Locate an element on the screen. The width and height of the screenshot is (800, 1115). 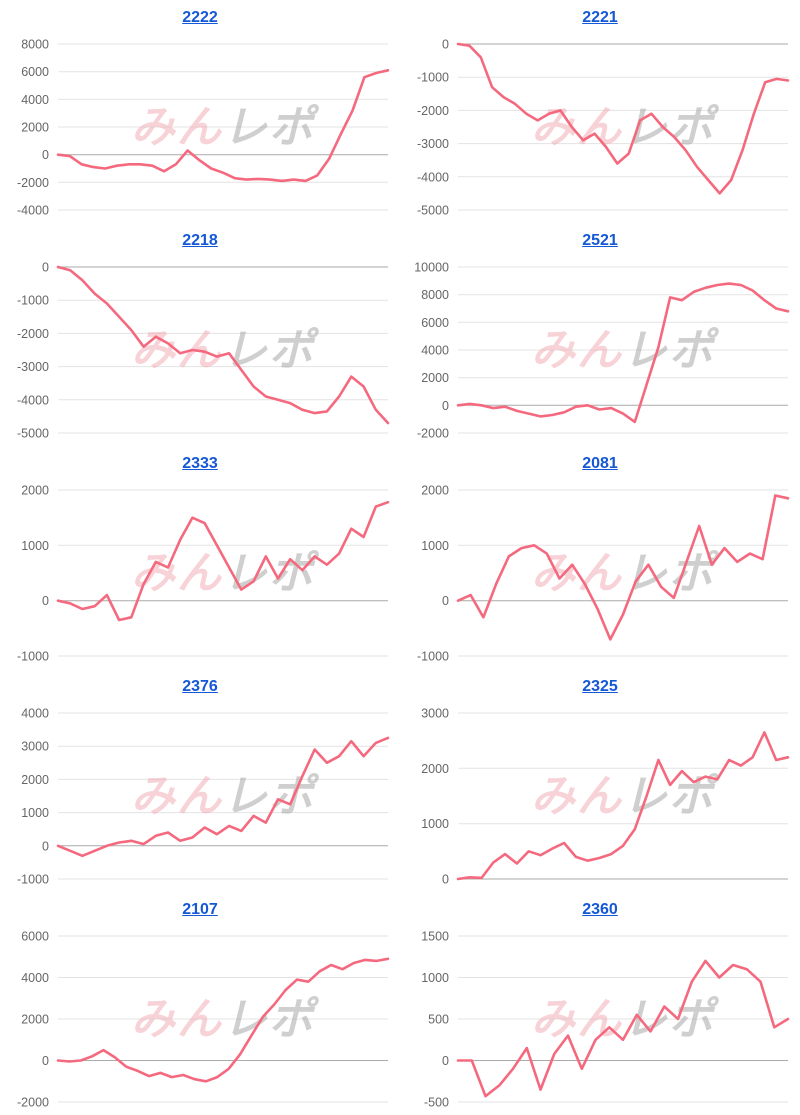
line-chart: 1500 1000 500 0 -500 みんレポ is located at coordinates (605, 1020).